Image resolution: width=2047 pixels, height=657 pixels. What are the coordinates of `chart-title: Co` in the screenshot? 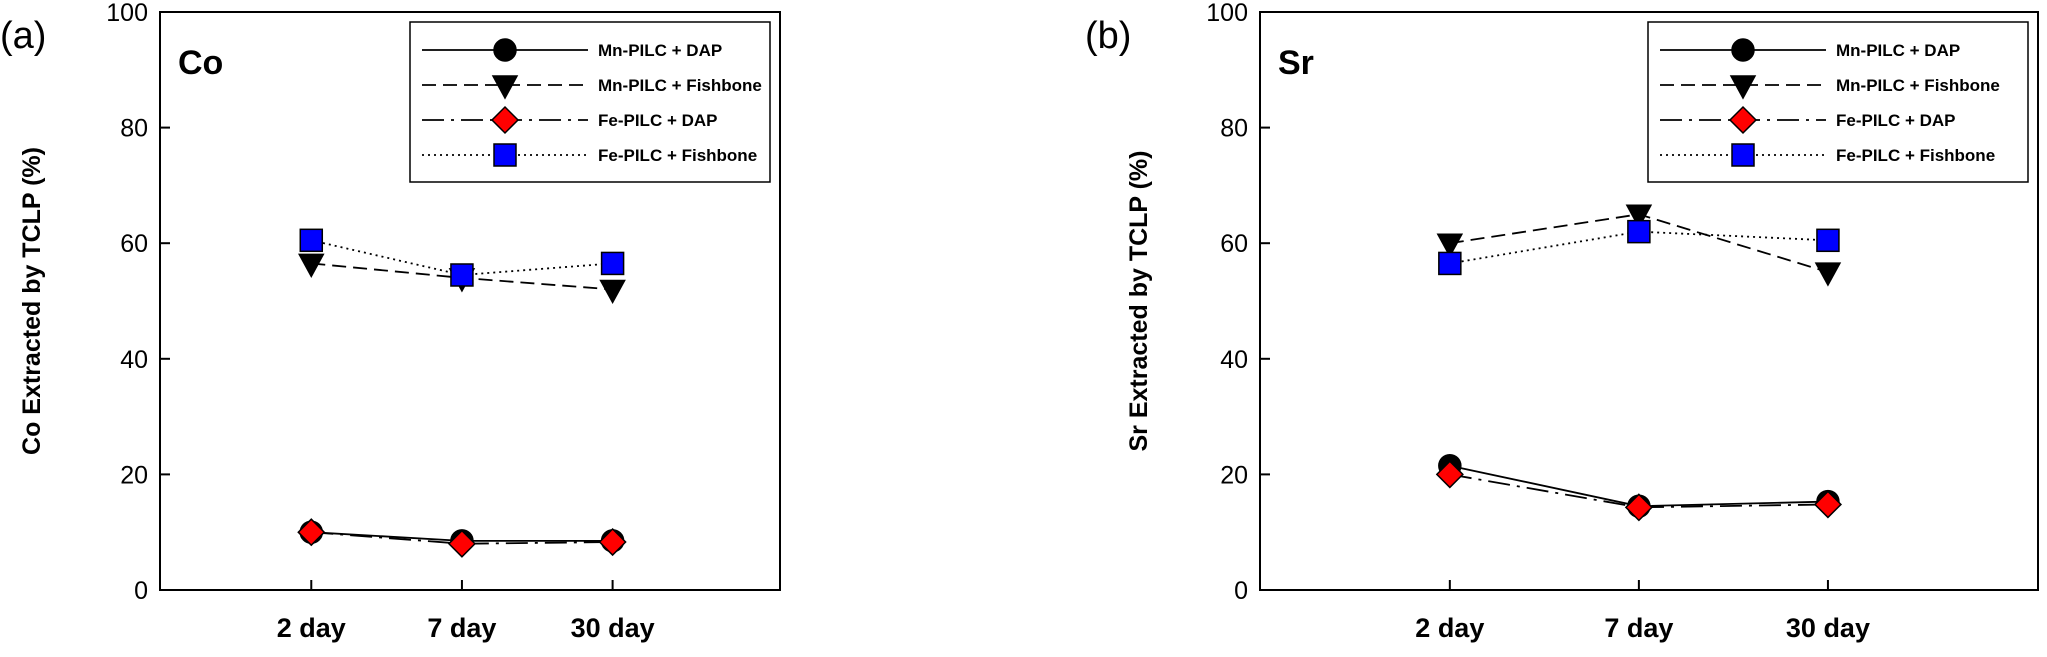 It's located at (200, 63).